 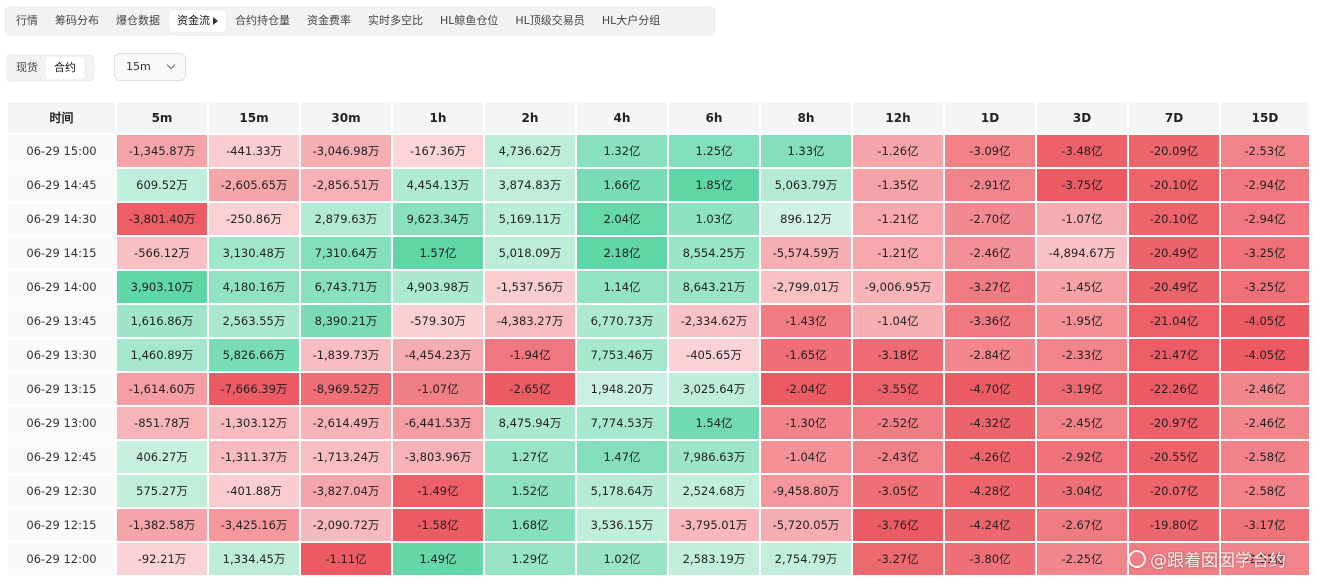 What do you see at coordinates (714, 423) in the screenshot?
I see `flow-cell: 1.54亿` at bounding box center [714, 423].